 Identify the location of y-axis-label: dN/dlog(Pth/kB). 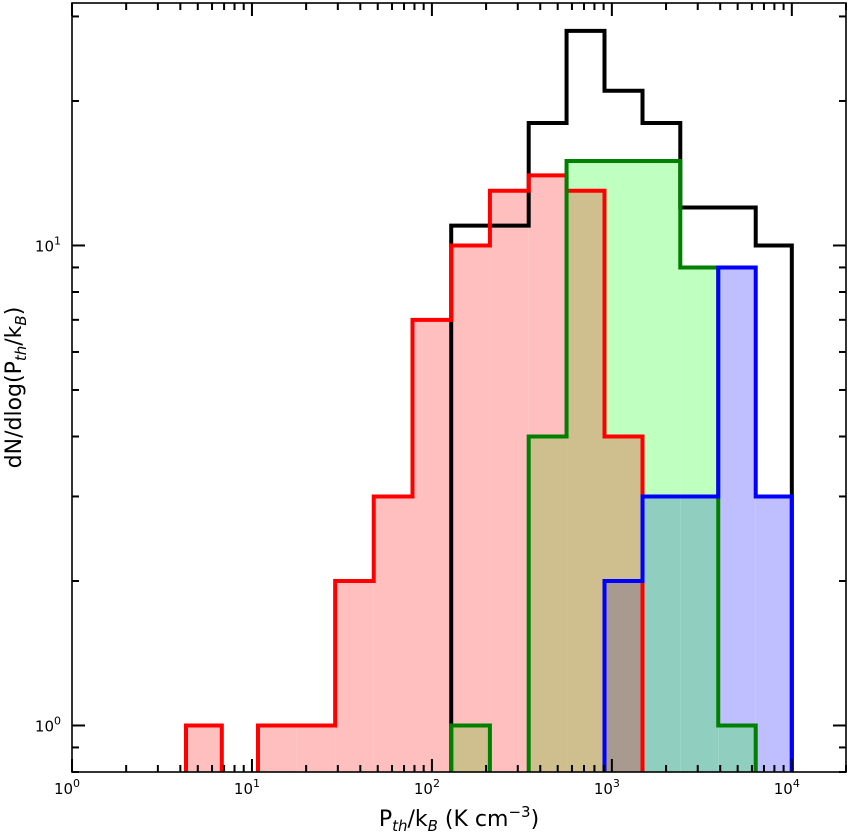
(16, 388).